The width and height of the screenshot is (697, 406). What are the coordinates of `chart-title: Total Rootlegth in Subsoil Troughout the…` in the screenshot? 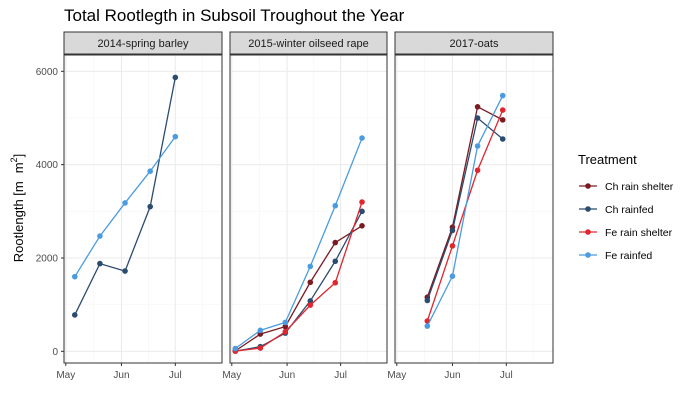 It's located at (234, 15).